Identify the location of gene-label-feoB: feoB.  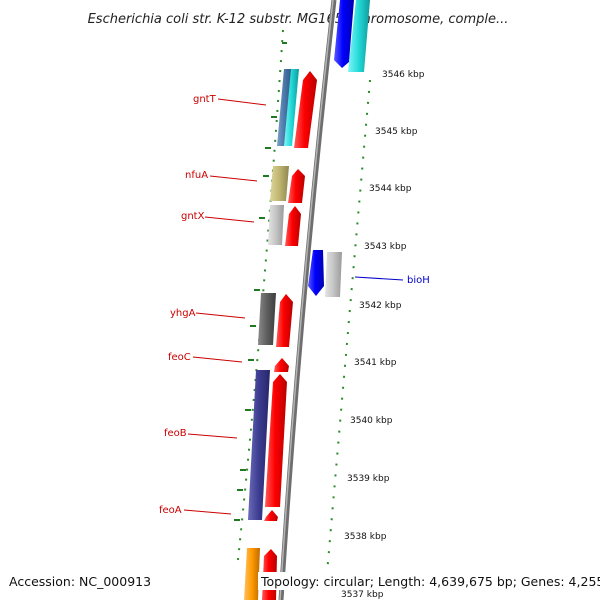
(175, 433).